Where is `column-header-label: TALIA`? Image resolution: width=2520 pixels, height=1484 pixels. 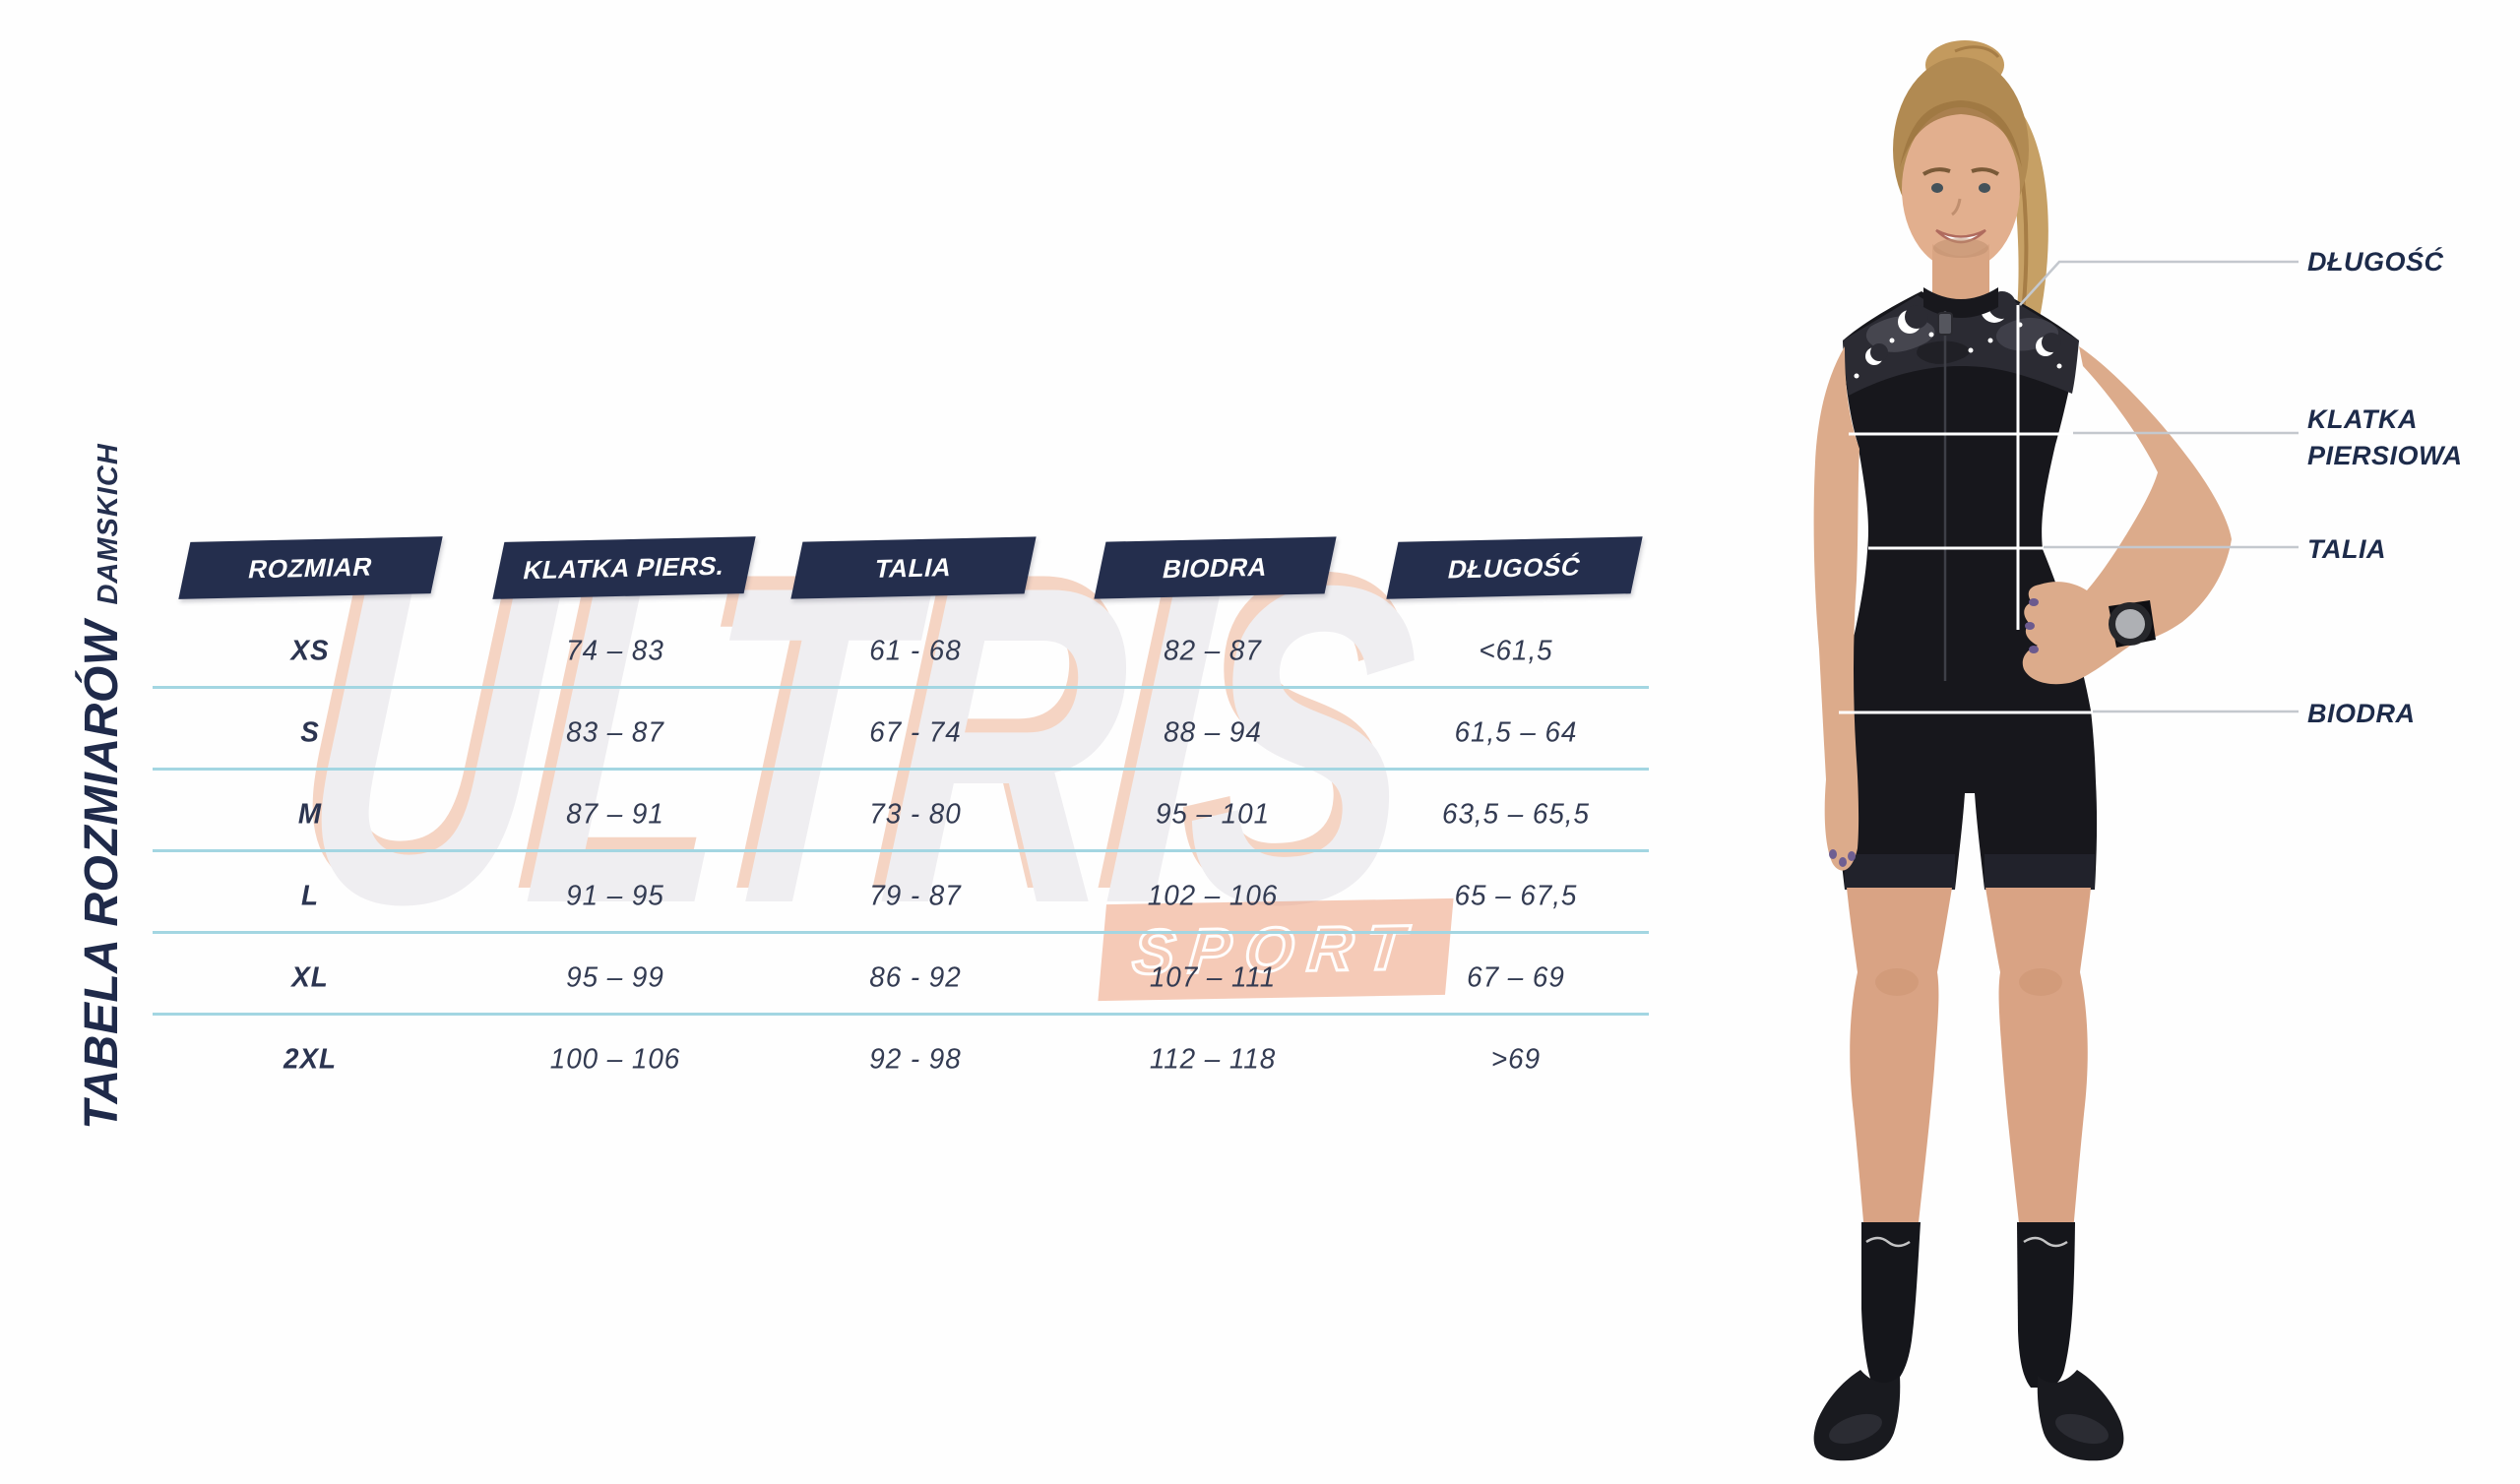
column-header-label: TALIA is located at coordinates (913, 567).